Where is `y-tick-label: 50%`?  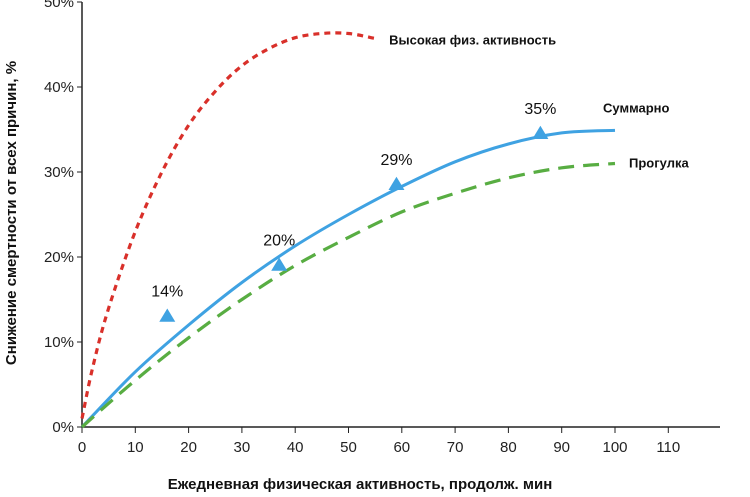
y-tick-label: 50% is located at coordinates (59, 5).